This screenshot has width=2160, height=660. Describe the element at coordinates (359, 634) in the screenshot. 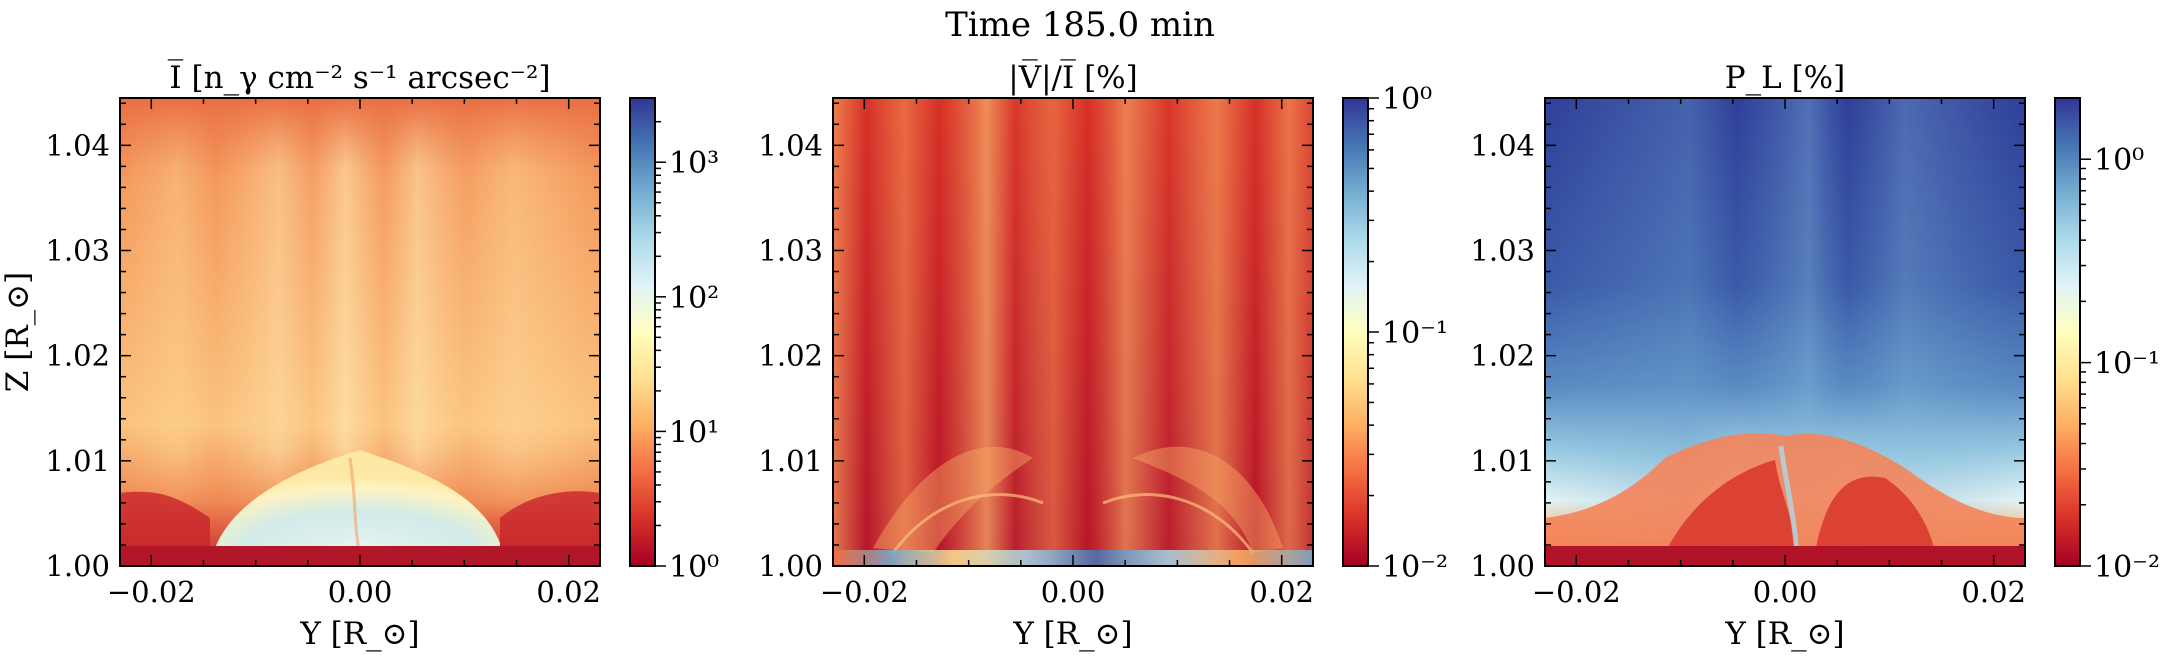

I see `x-axis-label-intensity: Y [R_⊙]` at that location.